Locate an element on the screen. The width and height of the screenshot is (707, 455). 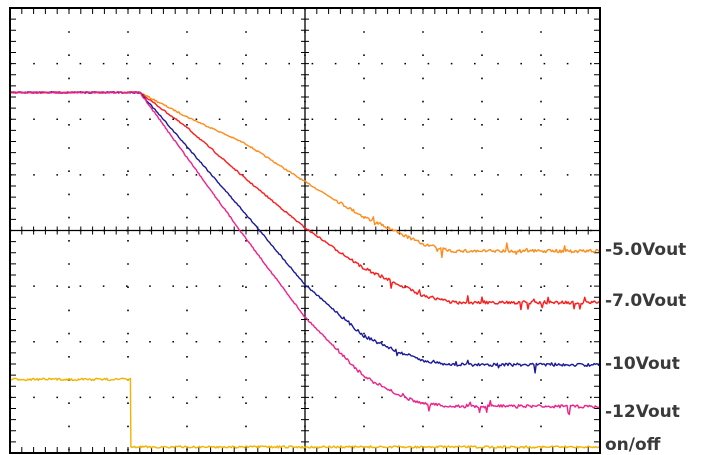
series-label: -10Vout is located at coordinates (642, 364).